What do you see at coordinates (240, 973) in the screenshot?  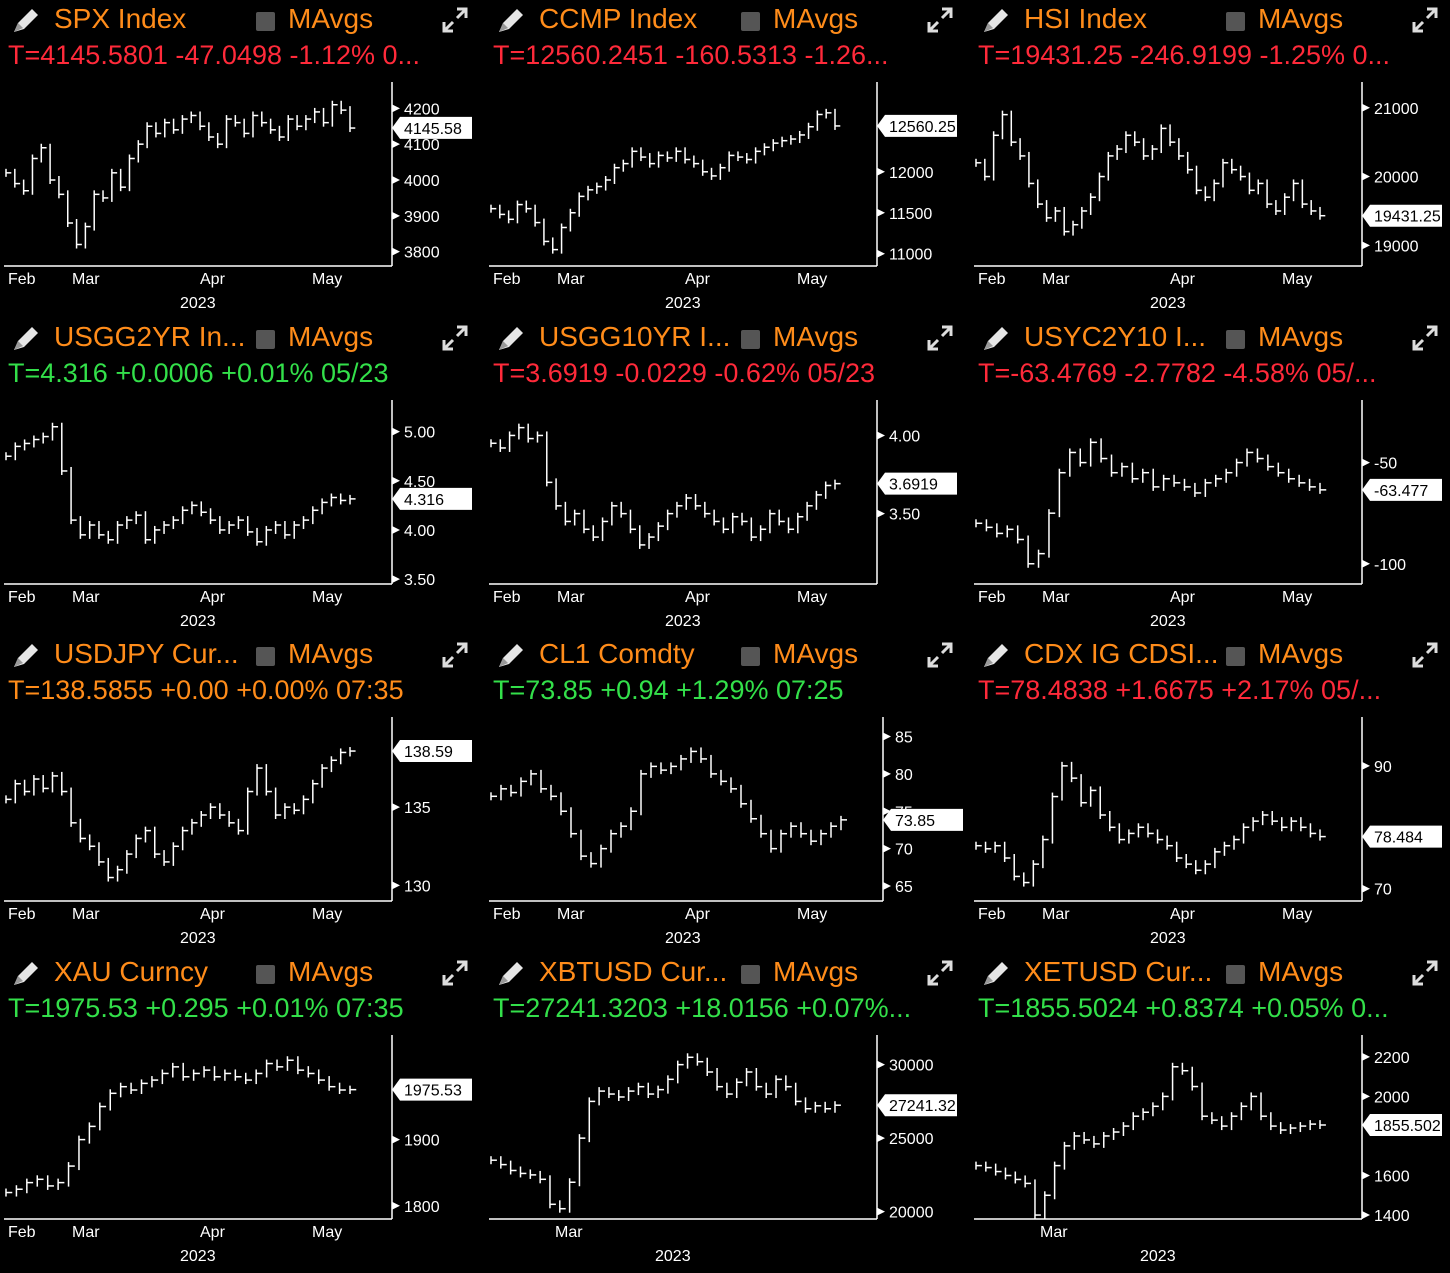 I see `panel-header: XAU Curncy MAvgs` at bounding box center [240, 973].